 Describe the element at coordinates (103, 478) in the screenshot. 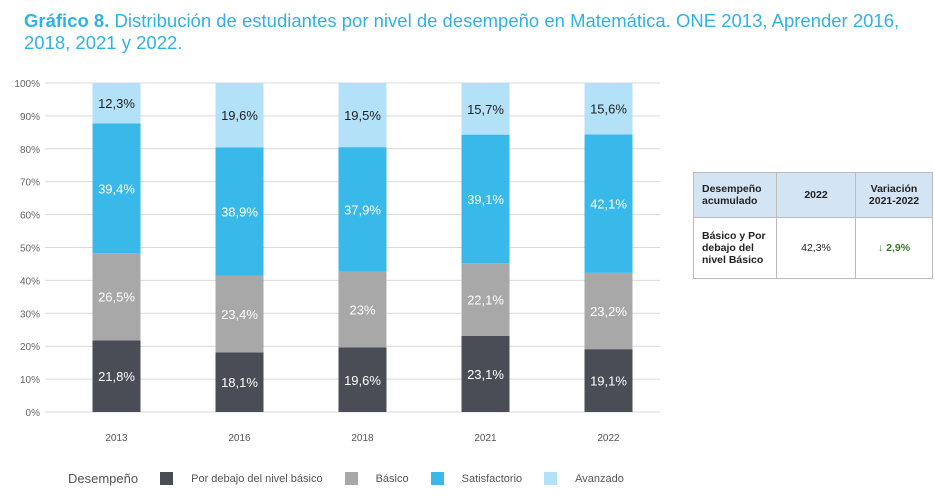

I see `legend-title: Desempeño` at that location.